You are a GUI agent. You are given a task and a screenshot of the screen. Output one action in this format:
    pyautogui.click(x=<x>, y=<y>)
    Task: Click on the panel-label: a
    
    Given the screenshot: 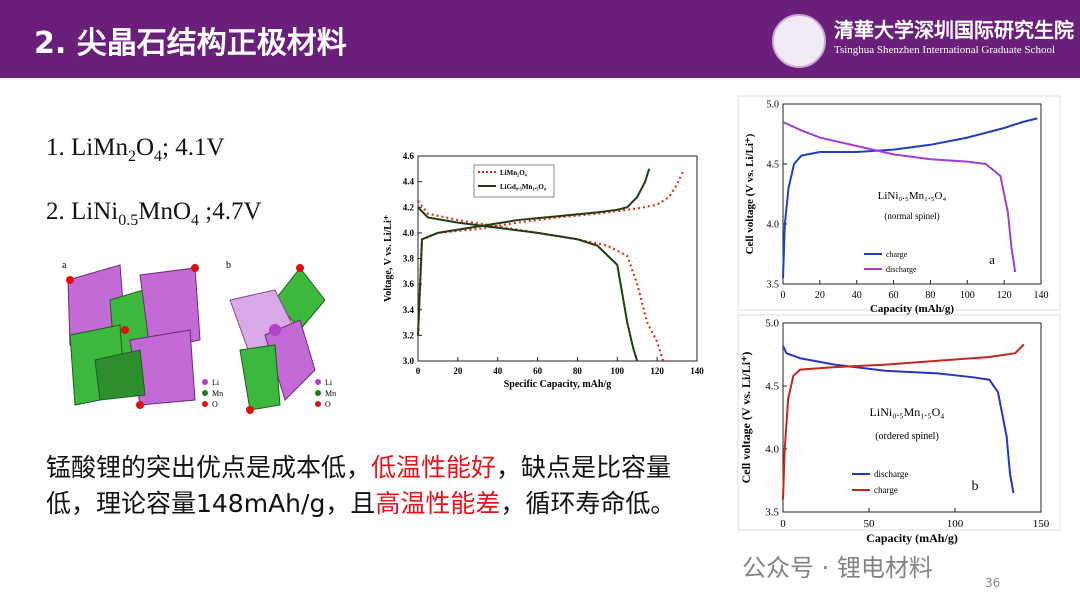 What is the action you would take?
    pyautogui.click(x=64, y=265)
    